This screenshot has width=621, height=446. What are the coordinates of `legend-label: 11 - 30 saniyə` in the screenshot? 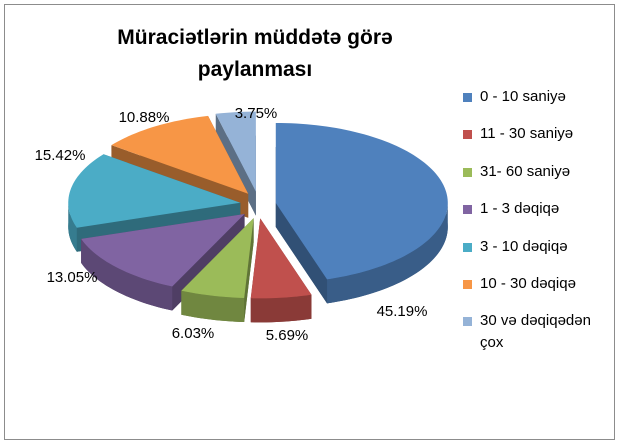 It's located at (527, 134).